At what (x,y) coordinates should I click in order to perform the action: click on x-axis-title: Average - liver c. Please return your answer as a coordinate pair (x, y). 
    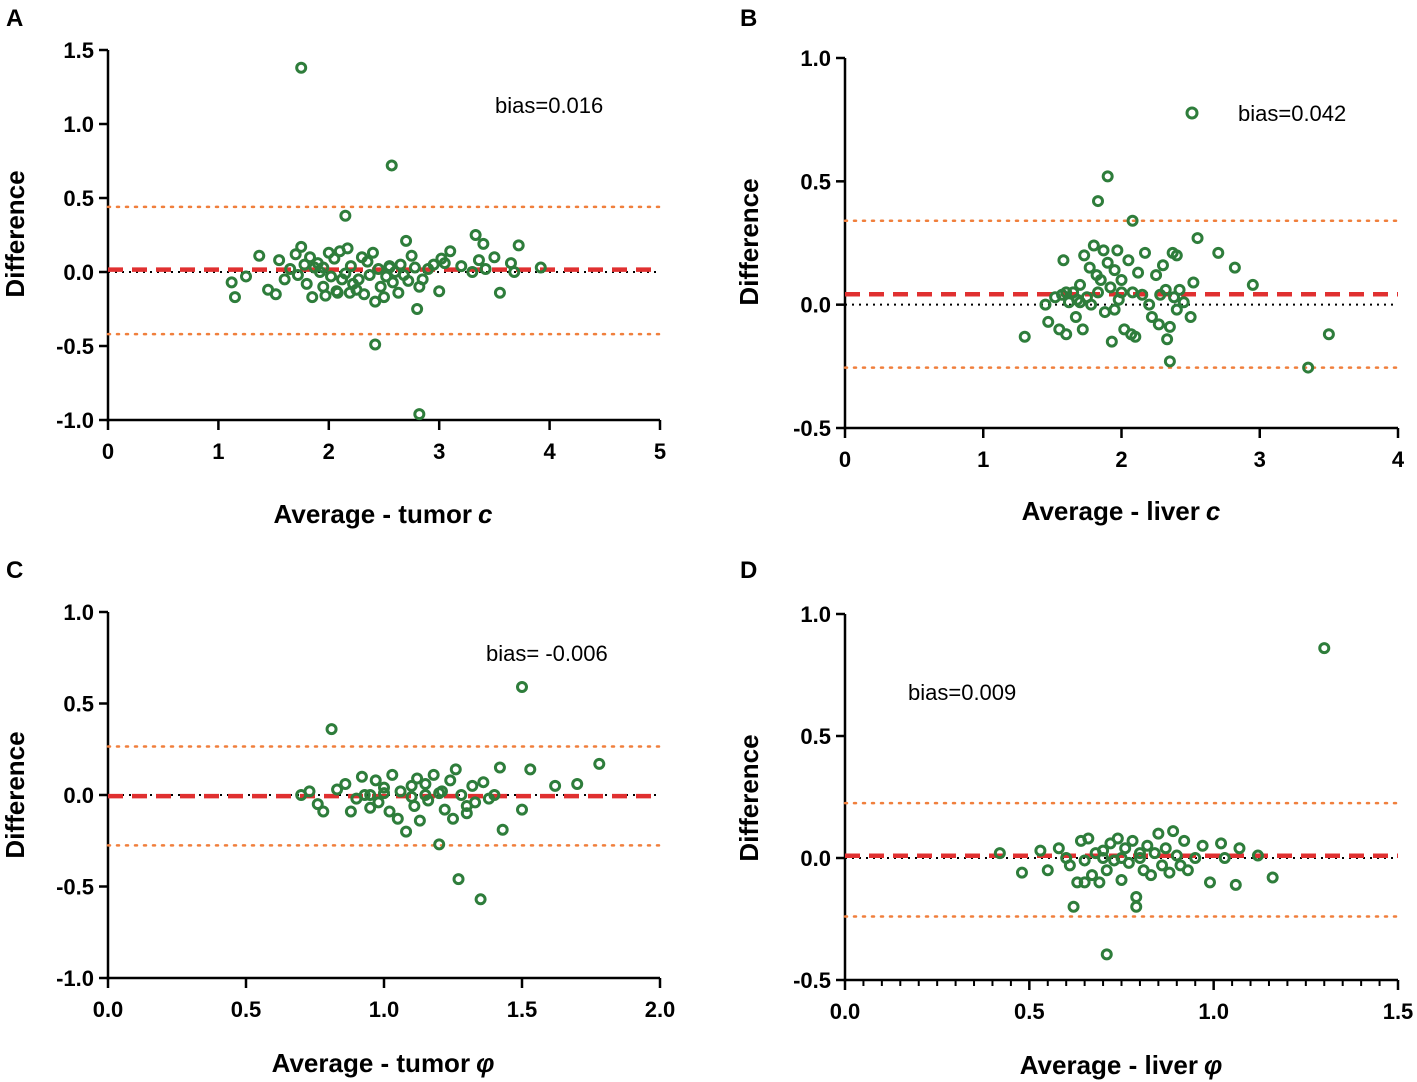
    Looking at the image, I should click on (1121, 511).